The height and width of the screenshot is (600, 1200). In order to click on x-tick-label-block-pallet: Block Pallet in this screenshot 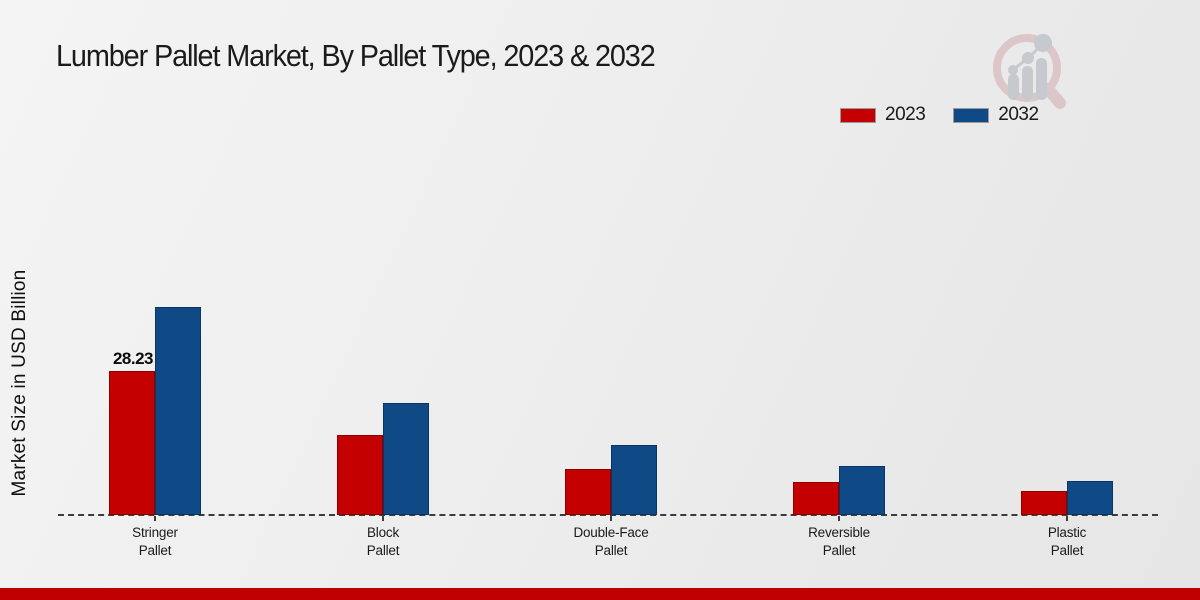, I will do `click(383, 542)`.